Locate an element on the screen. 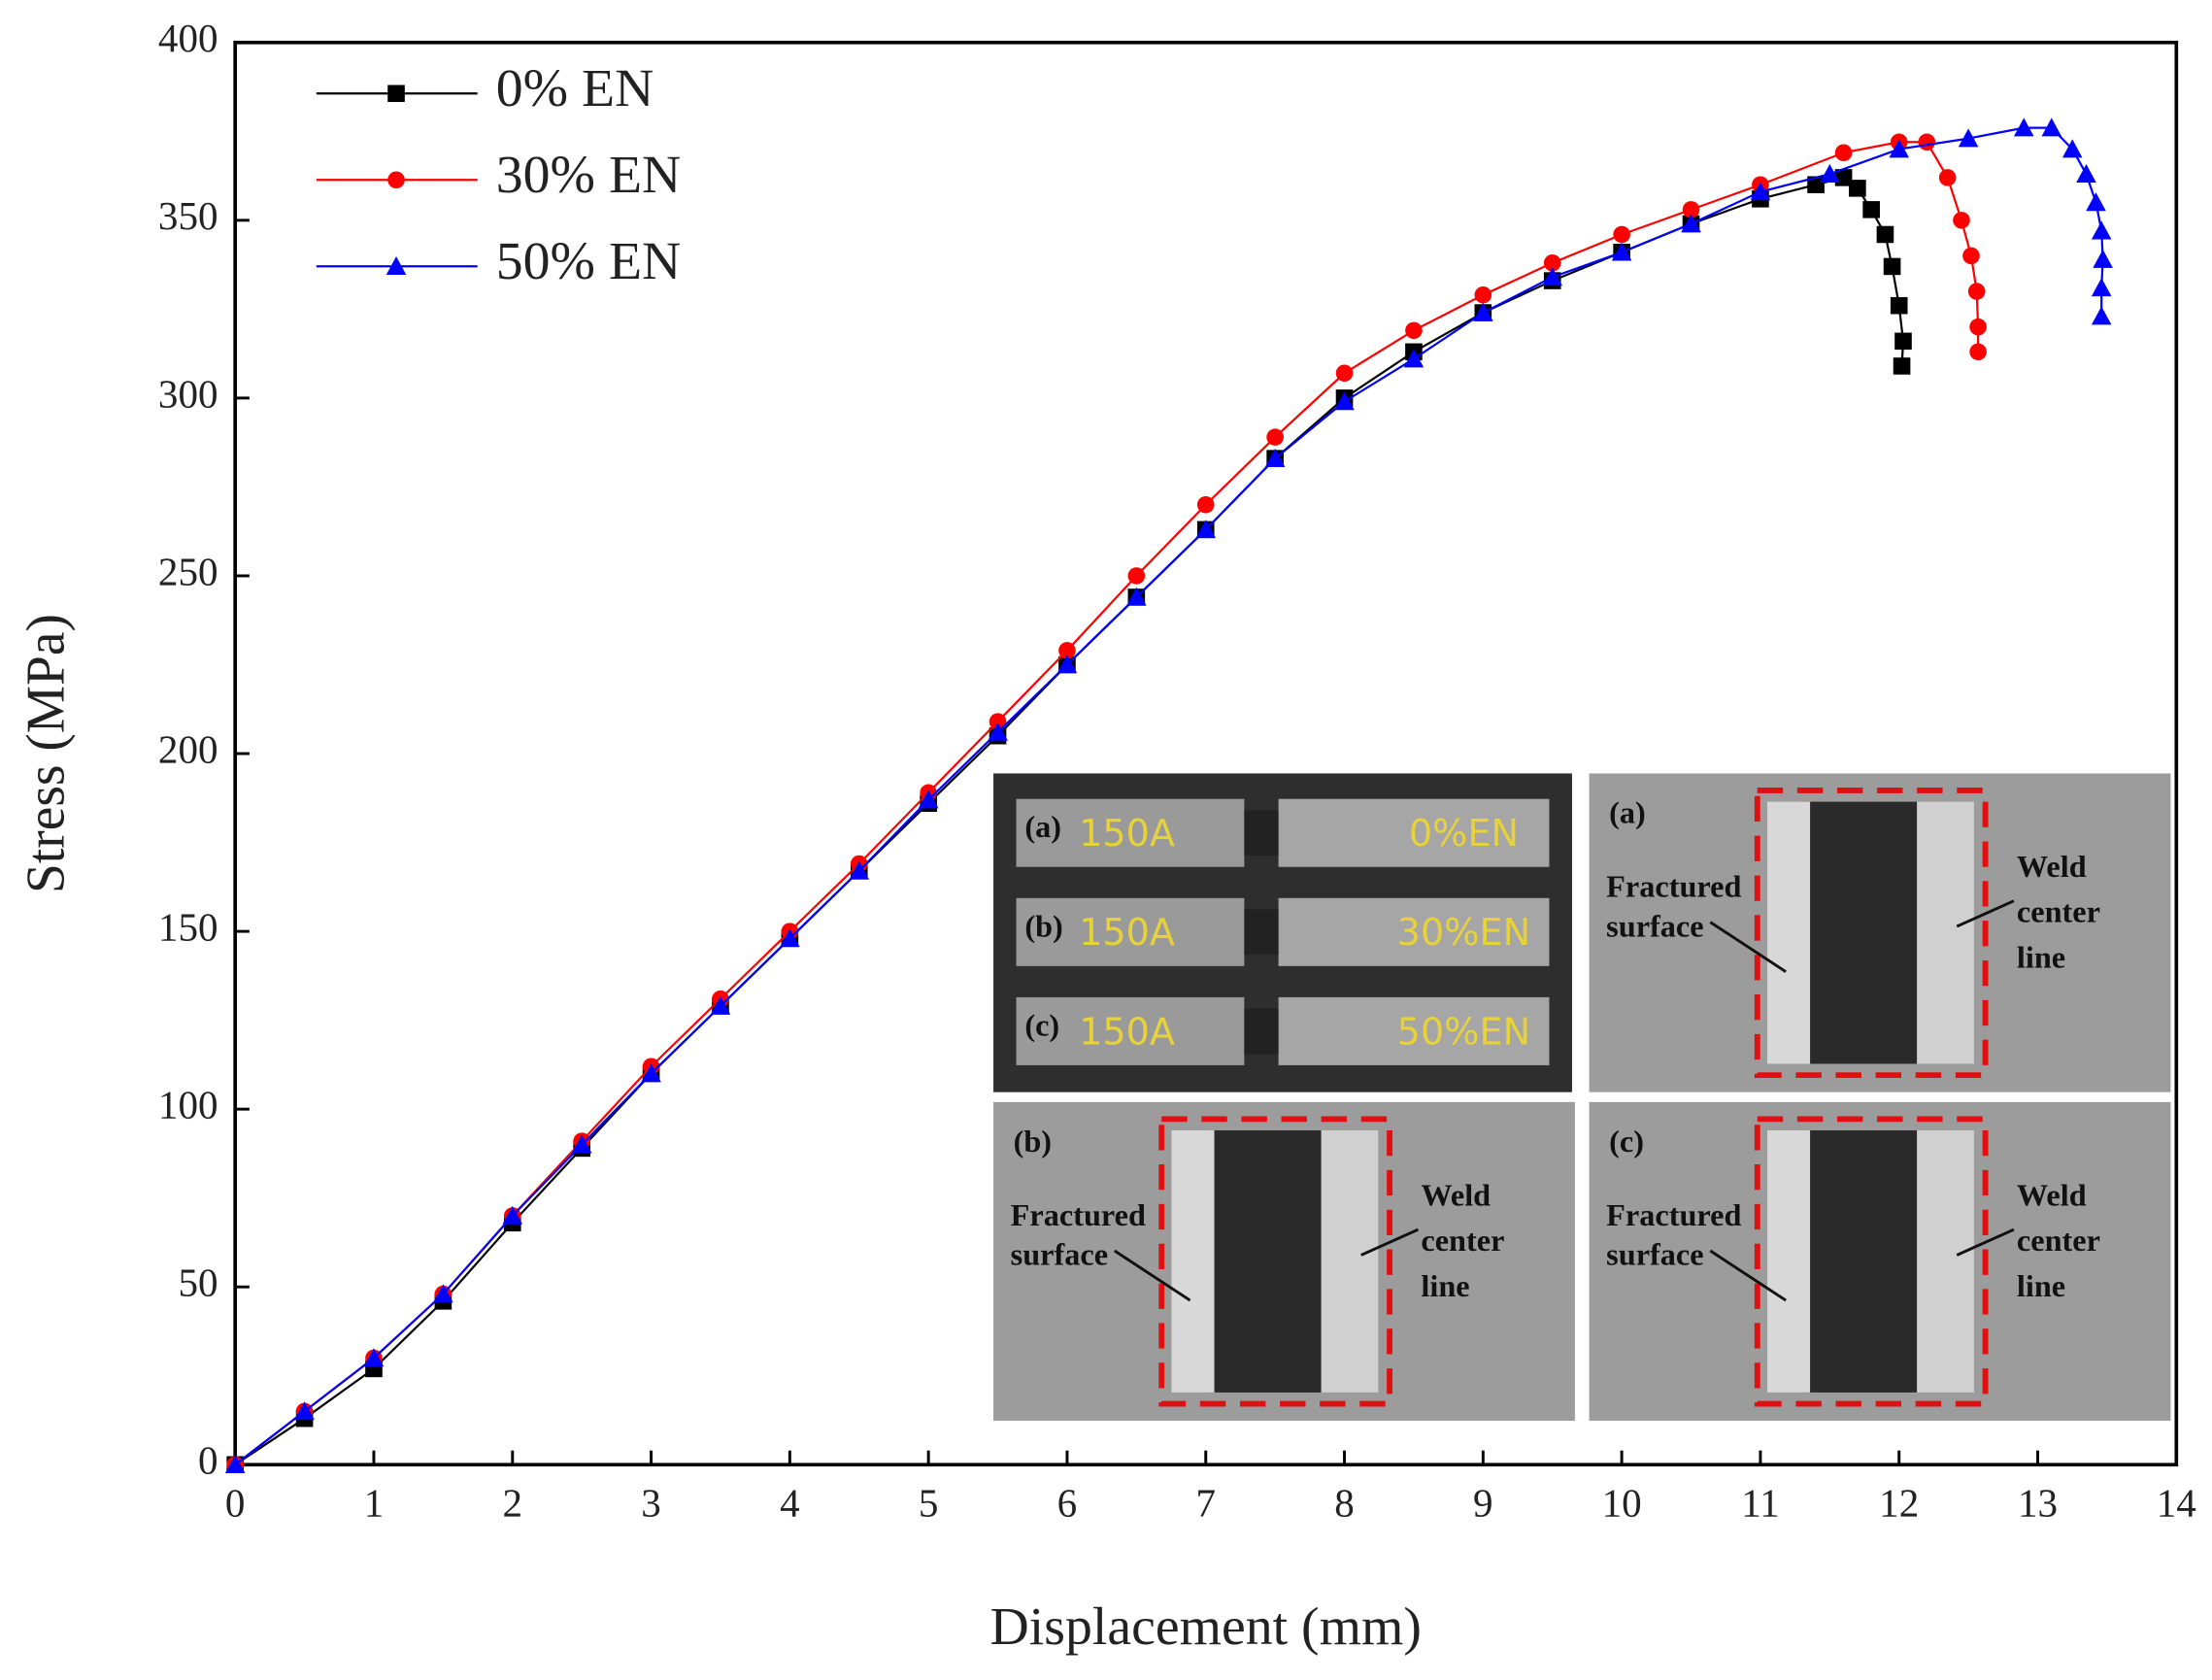  x-tick-label: 2 is located at coordinates (512, 1503).